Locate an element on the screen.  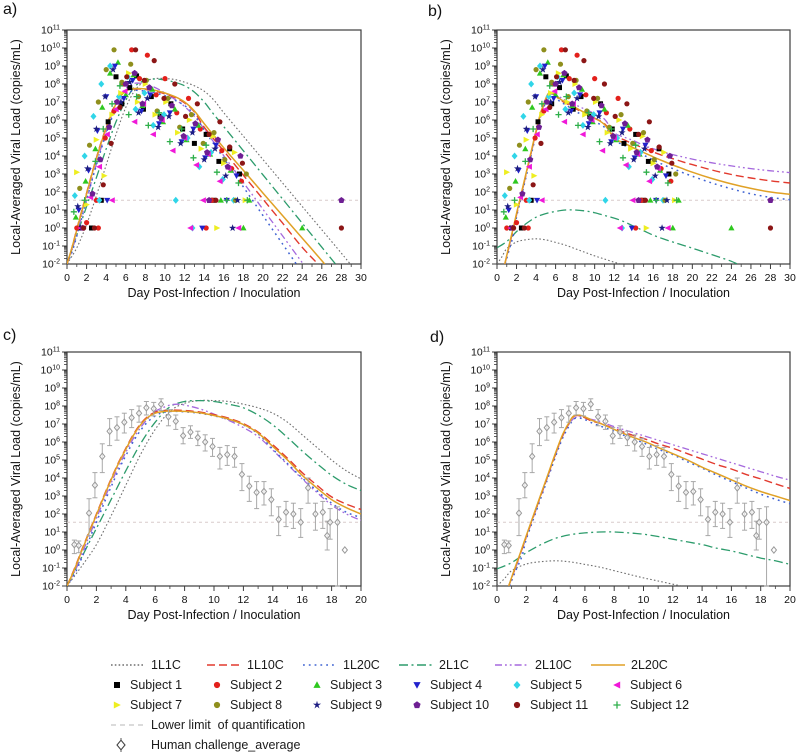
legend-curve-1L10C: 1L10C is located at coordinates (254, 664).